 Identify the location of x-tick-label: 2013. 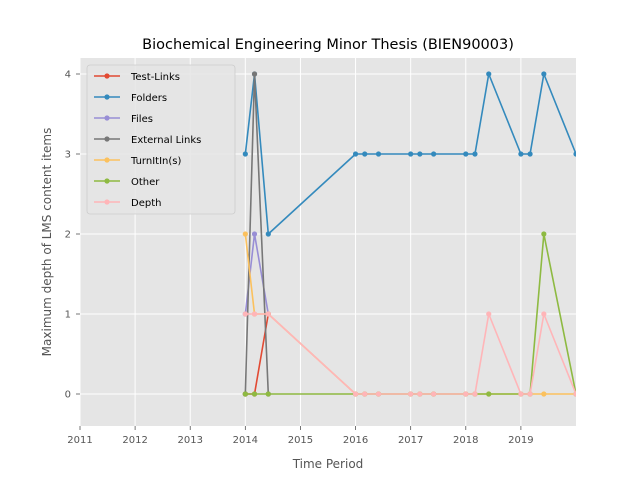
(189, 440).